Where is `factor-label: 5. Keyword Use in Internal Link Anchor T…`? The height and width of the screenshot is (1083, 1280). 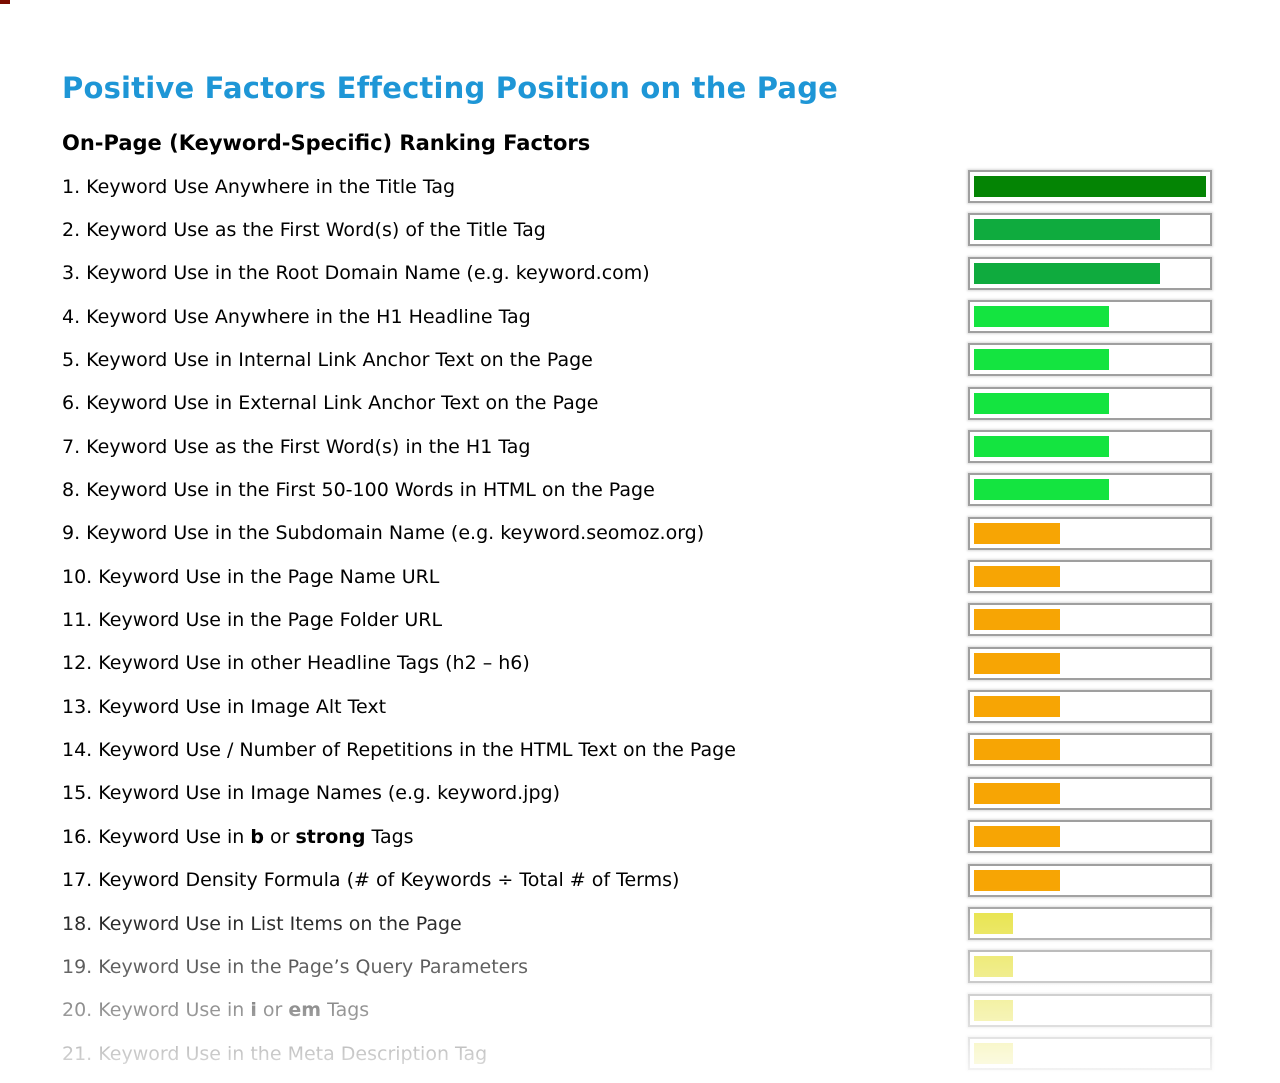 factor-label: 5. Keyword Use in Internal Link Anchor T… is located at coordinates (327, 360).